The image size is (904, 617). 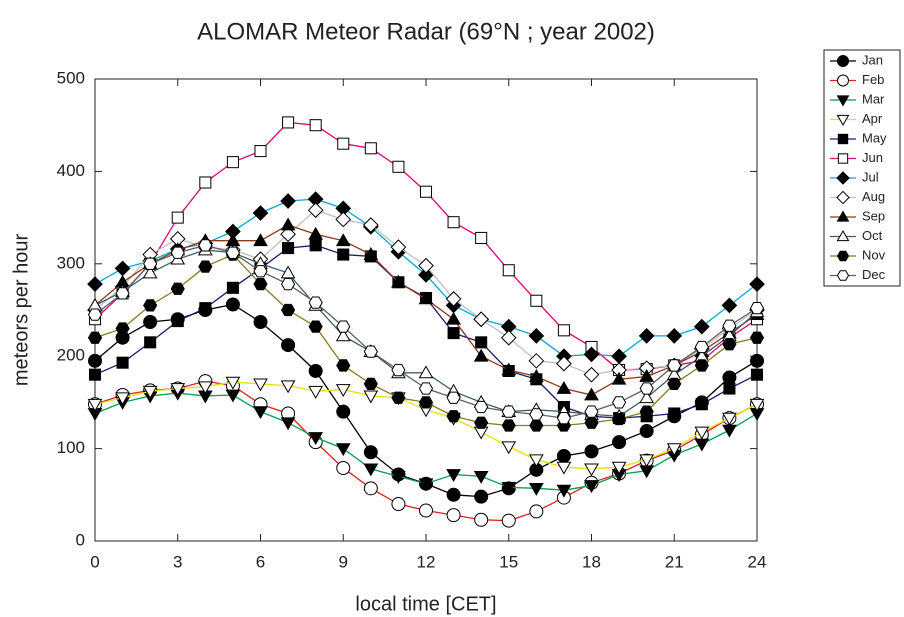 I want to click on legend-label: Sep, so click(x=873, y=215).